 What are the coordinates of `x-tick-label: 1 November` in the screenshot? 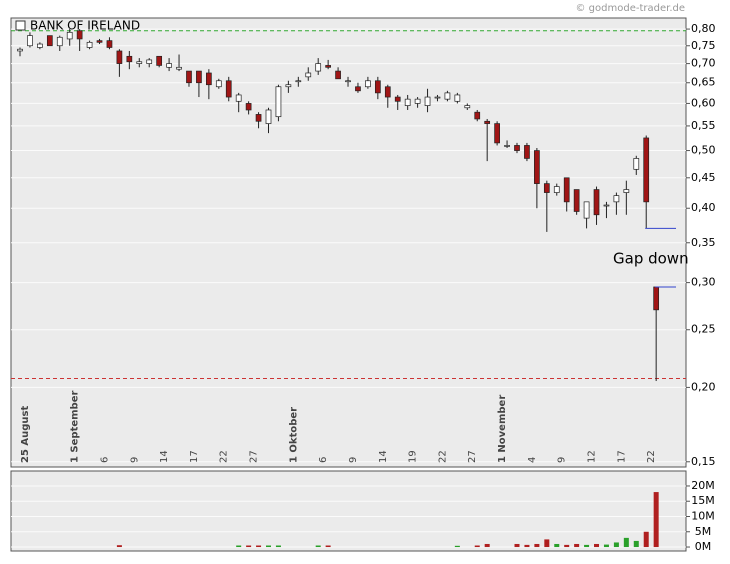 It's located at (502, 429).